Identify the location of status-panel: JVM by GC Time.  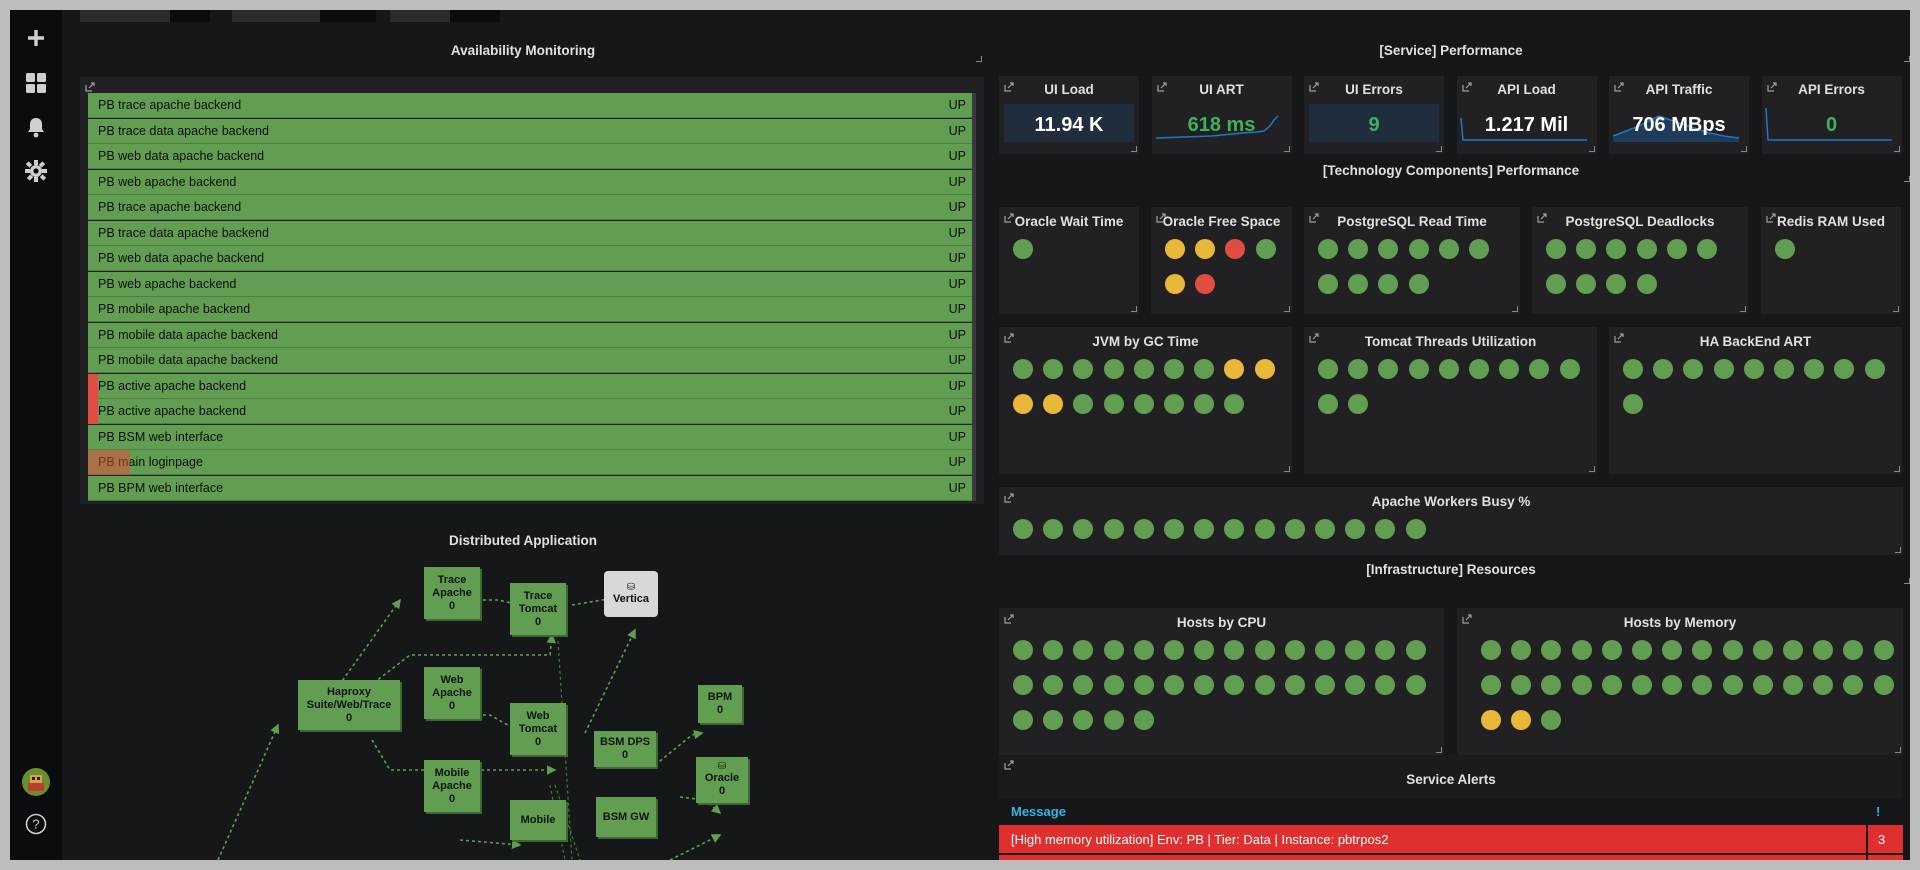
(1145, 400).